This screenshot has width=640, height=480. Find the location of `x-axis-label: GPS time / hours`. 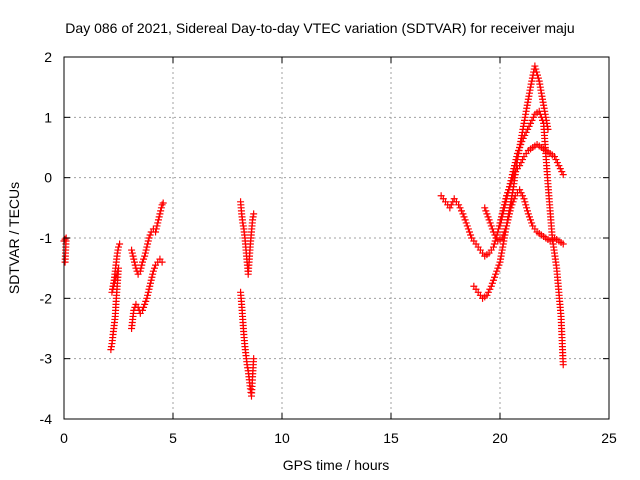

x-axis-label: GPS time / hours is located at coordinates (336, 465).